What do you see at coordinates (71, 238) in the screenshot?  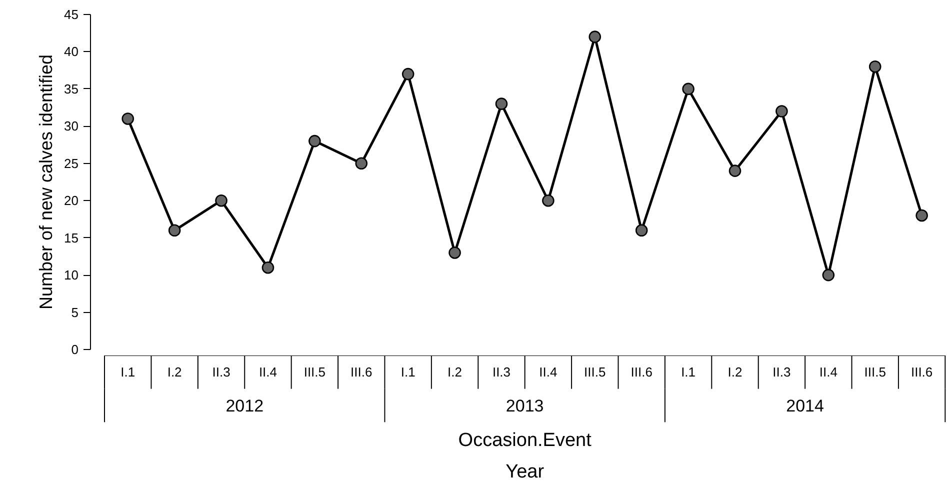 I see `y-tick-label: 15` at bounding box center [71, 238].